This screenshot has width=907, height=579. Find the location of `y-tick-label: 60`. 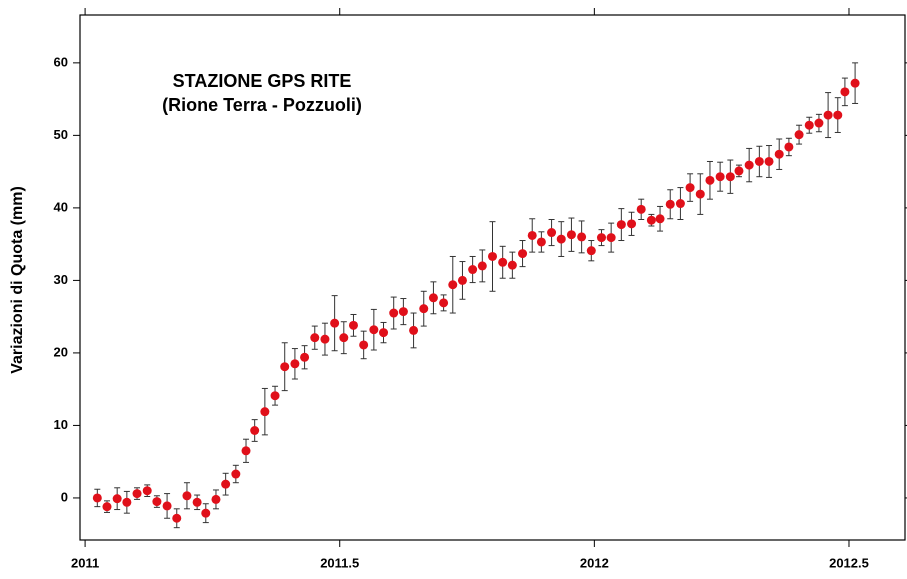

y-tick-label: 60 is located at coordinates (61, 61).